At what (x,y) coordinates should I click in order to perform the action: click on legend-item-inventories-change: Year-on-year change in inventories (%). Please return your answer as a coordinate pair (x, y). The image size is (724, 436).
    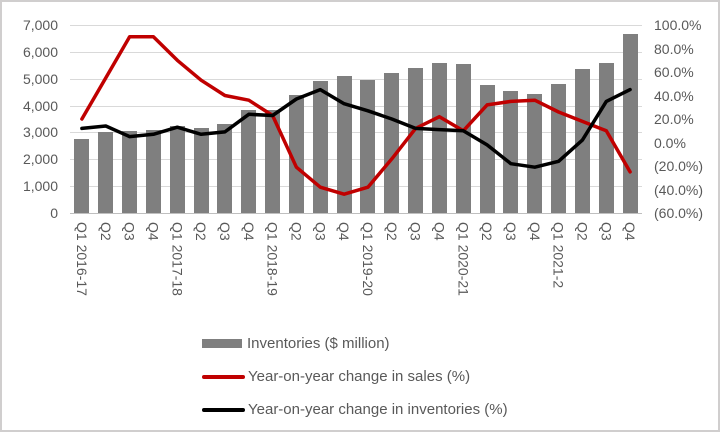
    Looking at the image, I should click on (355, 409).